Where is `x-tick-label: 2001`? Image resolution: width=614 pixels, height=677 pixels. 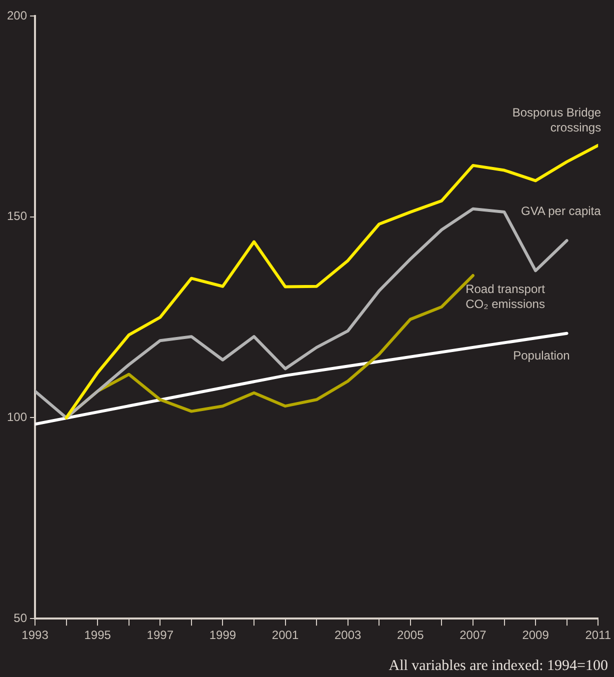
x-tick-label: 2001 is located at coordinates (285, 635).